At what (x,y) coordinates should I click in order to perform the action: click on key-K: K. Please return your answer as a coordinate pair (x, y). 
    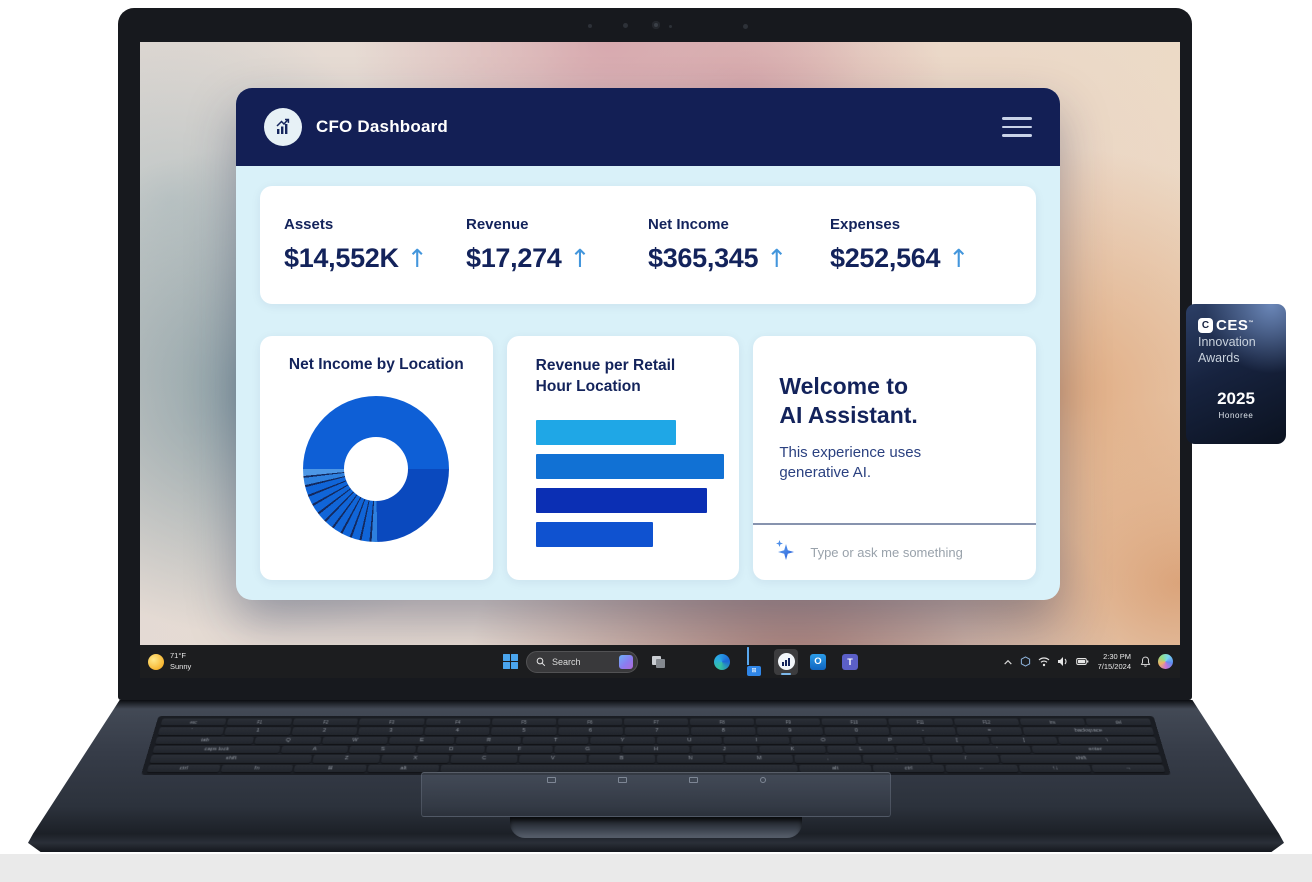
    Looking at the image, I should click on (793, 749).